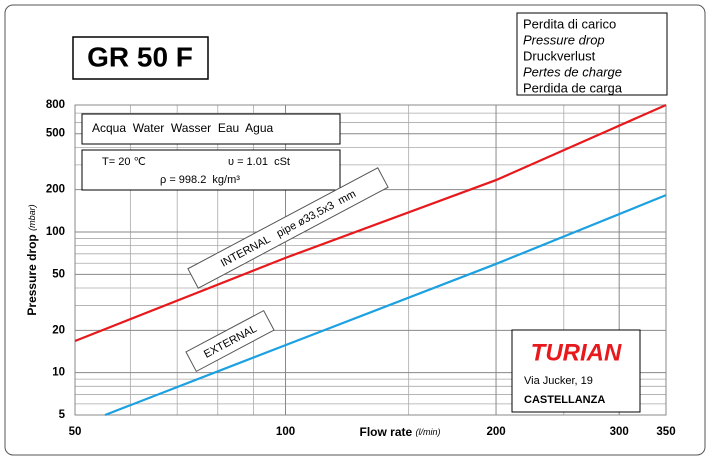  Describe the element at coordinates (55, 134) in the screenshot. I see `y-tick-label: 500` at that location.